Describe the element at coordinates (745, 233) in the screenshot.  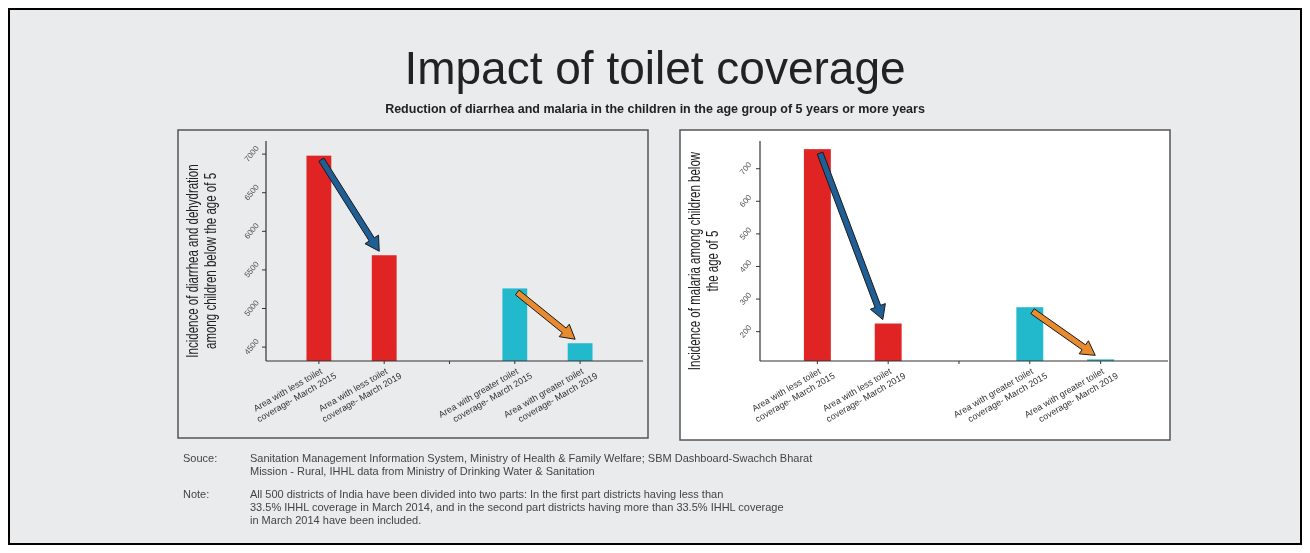
I see `y-tick-label: 500` at that location.